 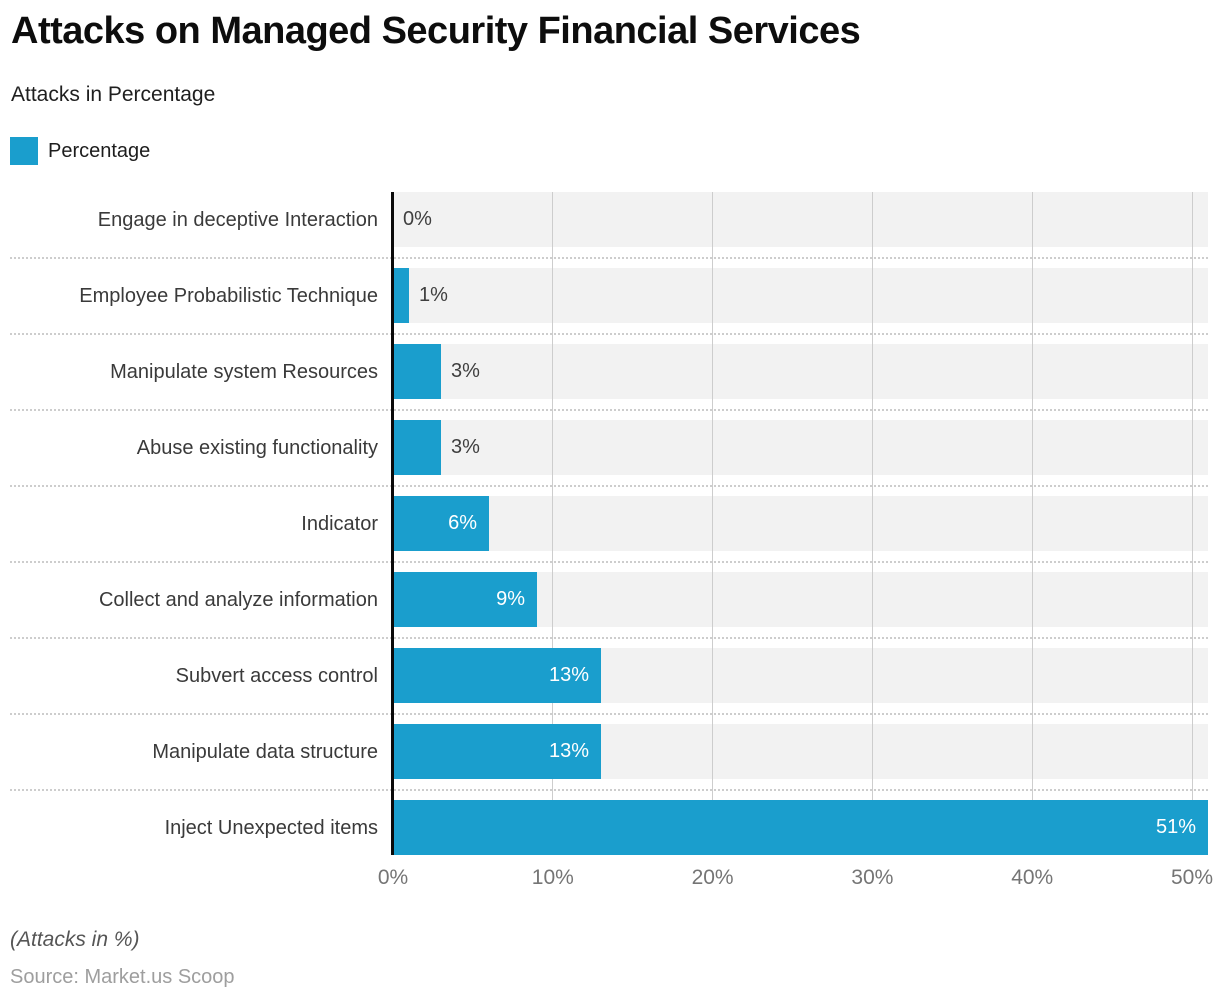 I want to click on category-label: Manipulate system Resources, so click(x=244, y=371).